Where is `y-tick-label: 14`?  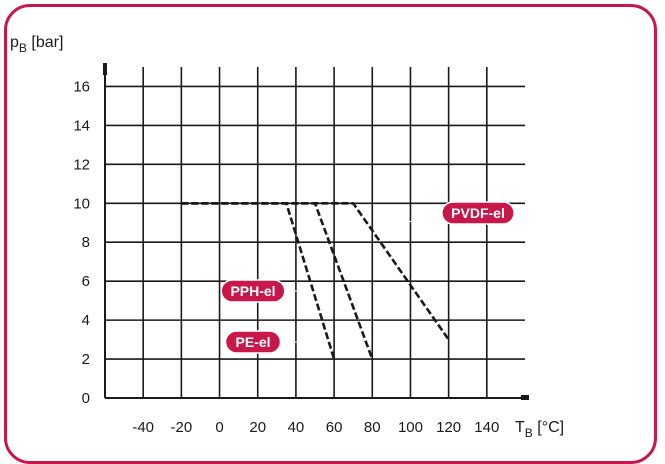
y-tick-label: 14 is located at coordinates (81, 125).